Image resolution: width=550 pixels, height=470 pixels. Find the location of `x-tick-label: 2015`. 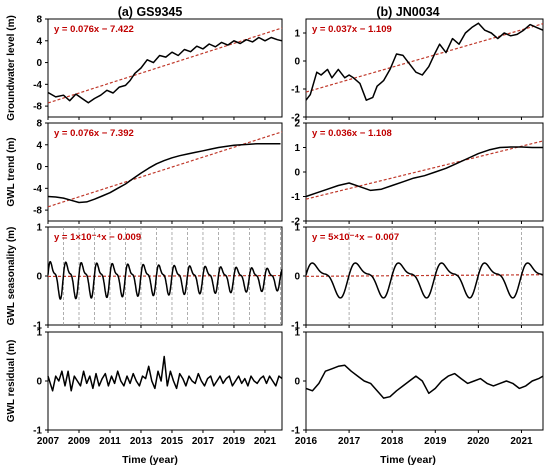

x-tick-label: 2015 is located at coordinates (172, 441).